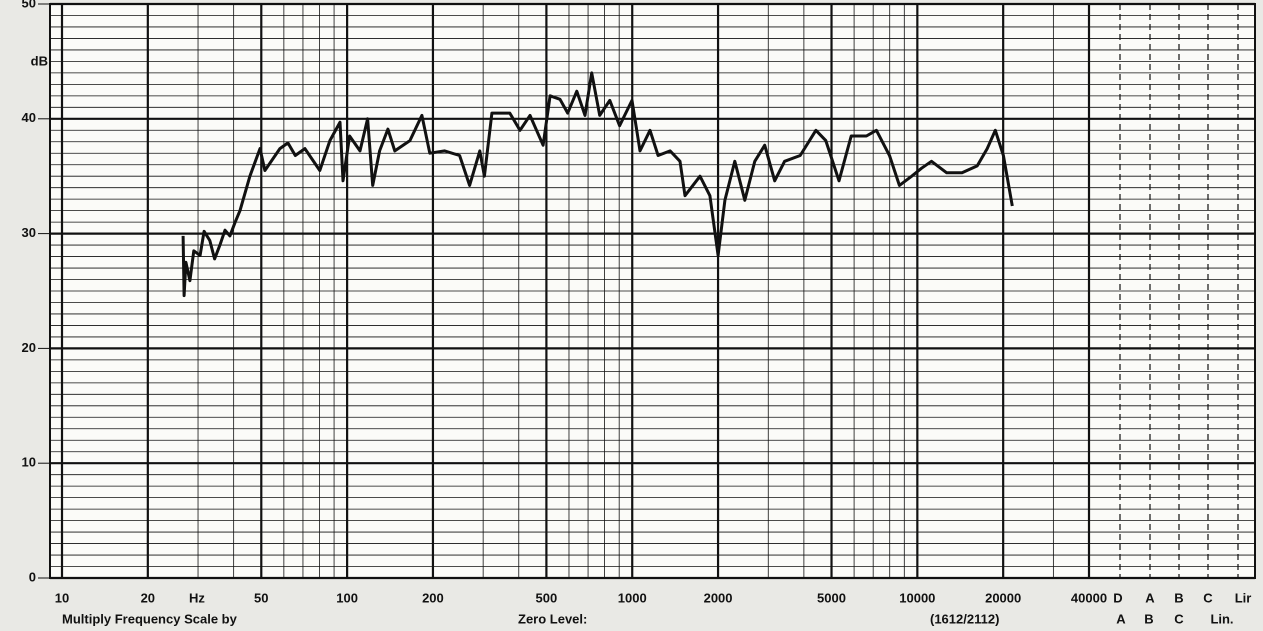  I want to click on x-tick-label: 40000, so click(1089, 597).